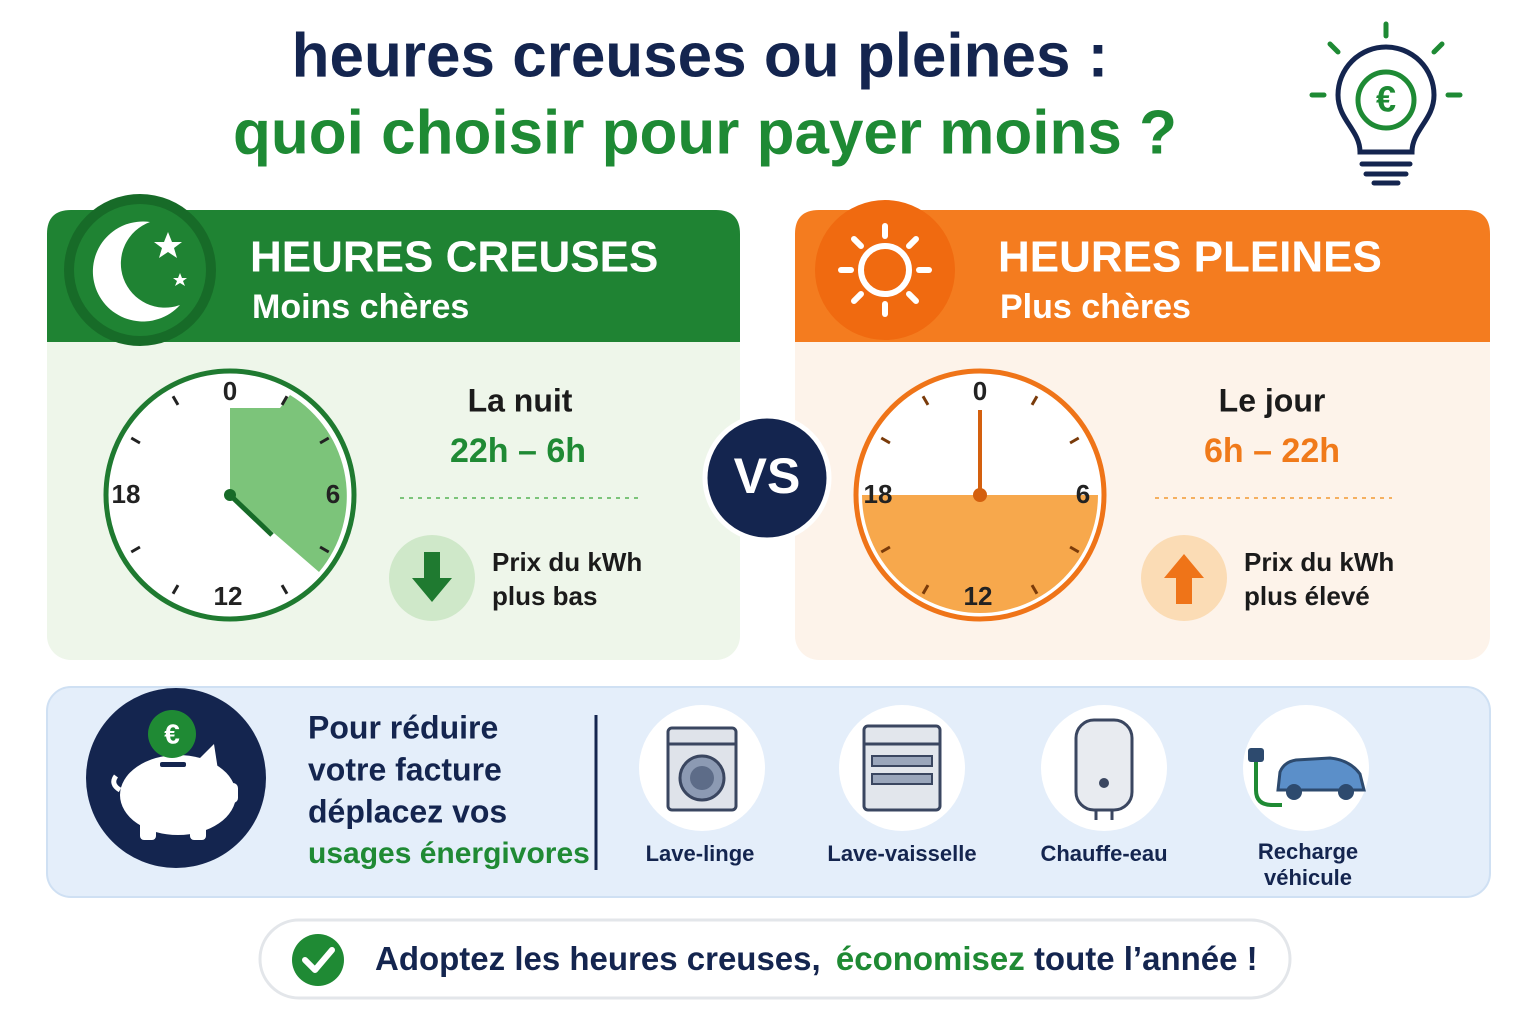  Describe the element at coordinates (1386, 99) in the screenshot. I see `bulb-euro: €` at that location.